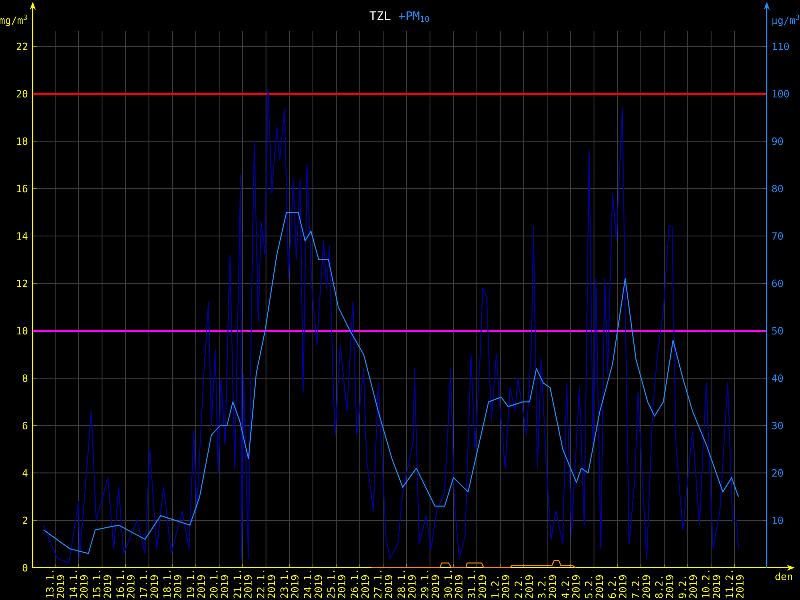 Image resolution: width=800 pixels, height=600 pixels. Describe the element at coordinates (196, 584) in the screenshot. I see `x-tick-label: 19.1. 2019` at that location.